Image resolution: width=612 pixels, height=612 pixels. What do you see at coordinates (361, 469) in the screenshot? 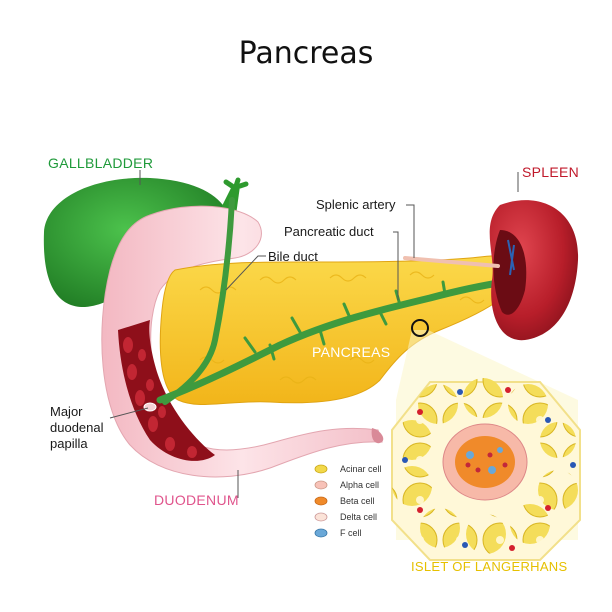
I see `legend-label: Acinar cell` at bounding box center [361, 469].